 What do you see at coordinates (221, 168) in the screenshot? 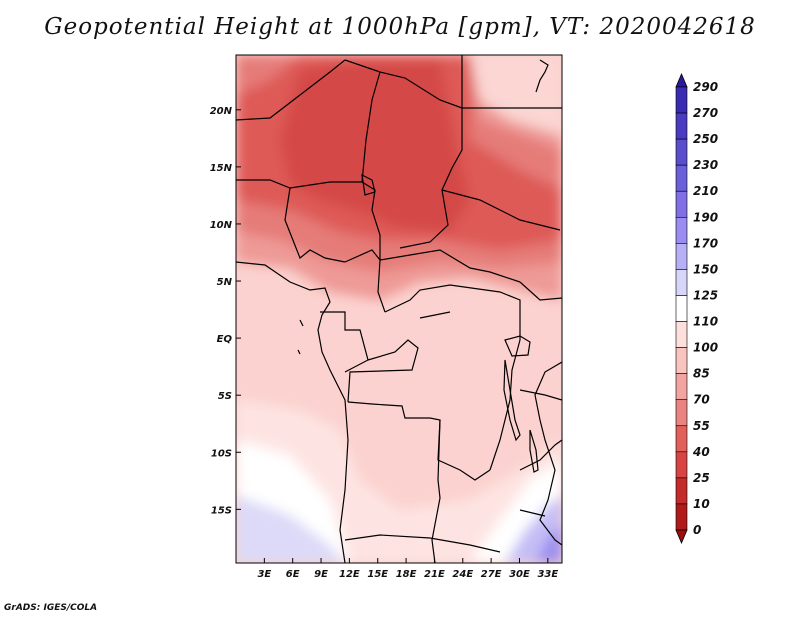
I see `lat-tick-label: 15N` at bounding box center [221, 168].